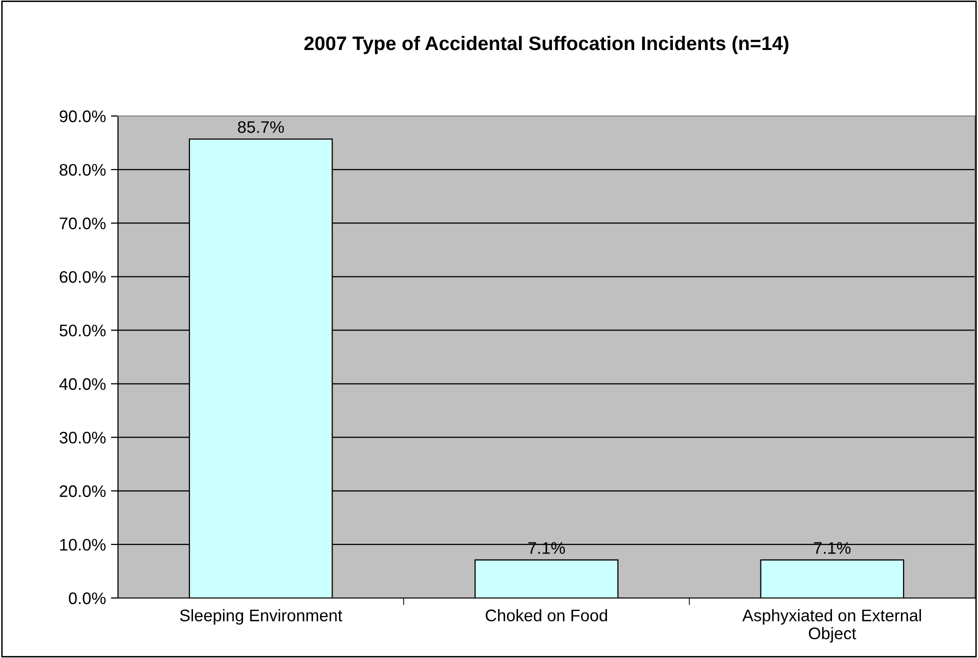 Image resolution: width=978 pixels, height=658 pixels. Describe the element at coordinates (83, 330) in the screenshot. I see `y-tick-label: 50.0%` at that location.